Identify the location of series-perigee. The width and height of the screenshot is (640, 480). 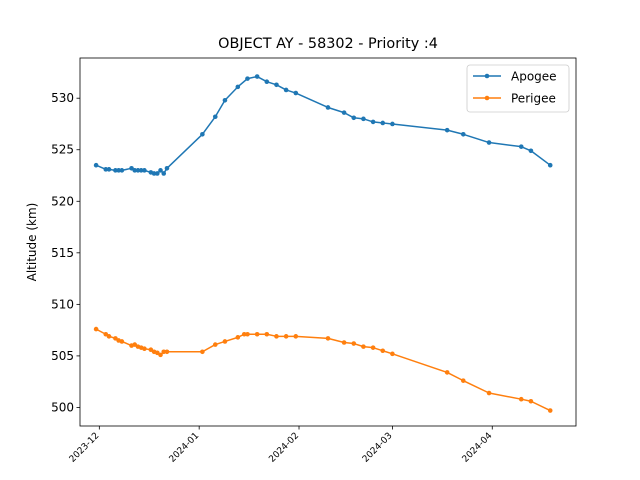
(323, 369).